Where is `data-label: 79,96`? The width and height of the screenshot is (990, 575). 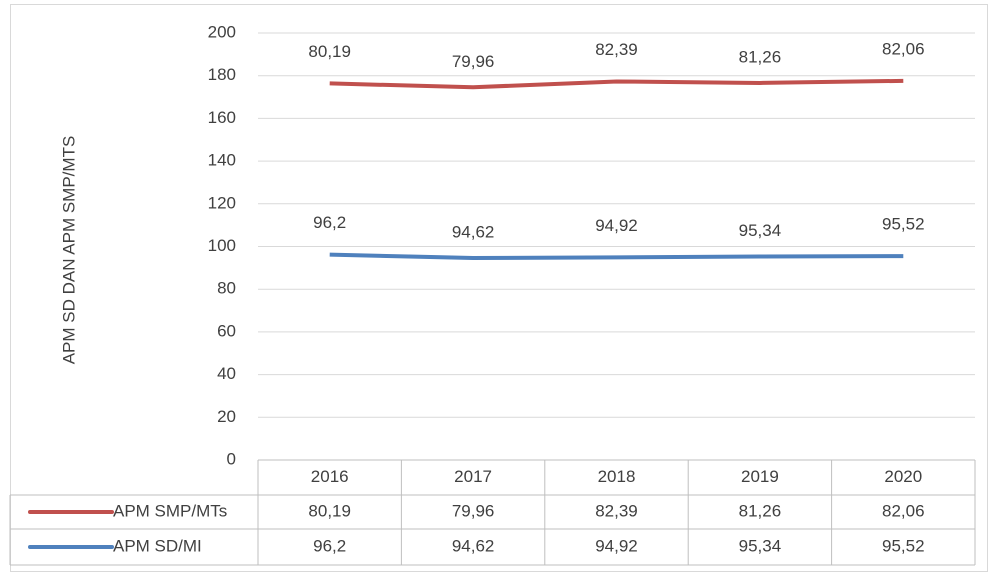
data-label: 79,96 is located at coordinates (473, 61).